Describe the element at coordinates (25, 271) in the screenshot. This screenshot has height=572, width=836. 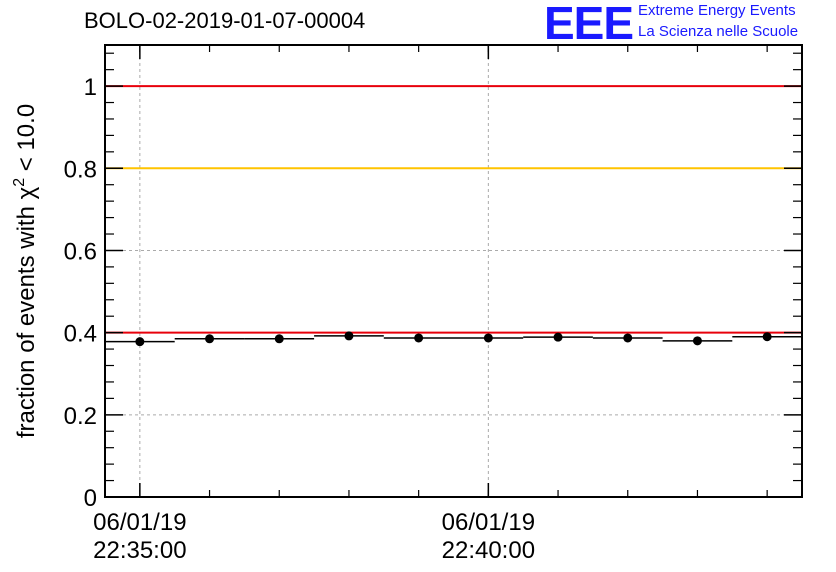
I see `y-axis-label: fraction of events with χ2 < 10.0` at that location.